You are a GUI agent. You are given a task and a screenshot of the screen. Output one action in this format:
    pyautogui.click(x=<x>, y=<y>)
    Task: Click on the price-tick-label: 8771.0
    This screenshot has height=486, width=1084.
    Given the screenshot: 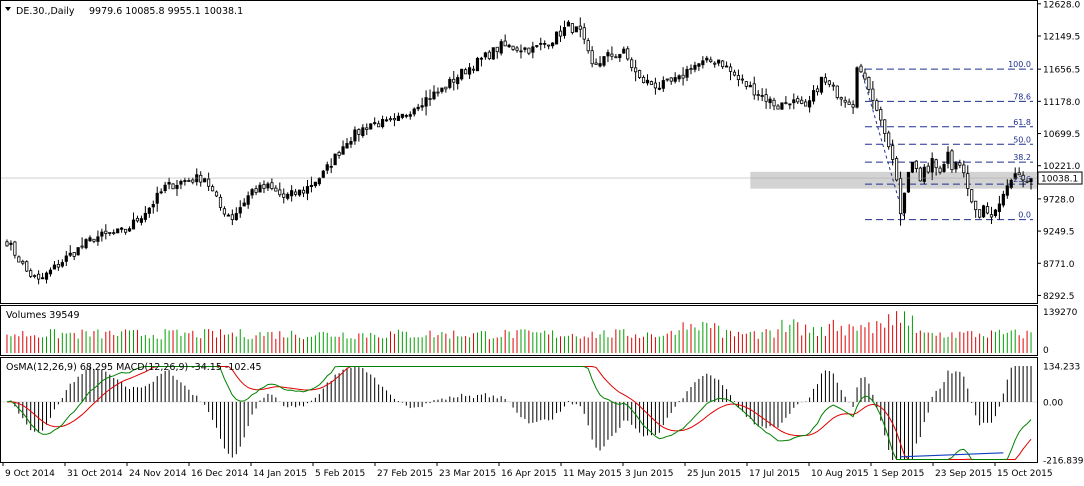 What is the action you would take?
    pyautogui.click(x=1059, y=265)
    